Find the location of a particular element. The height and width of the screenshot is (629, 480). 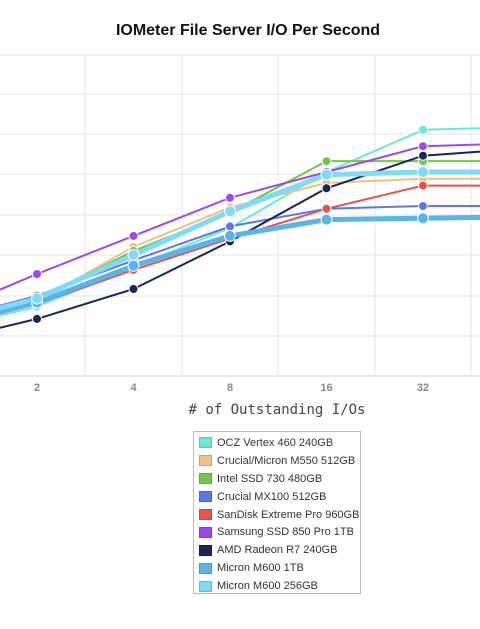

legend-item: AMD Radeon R7 240GB is located at coordinates (279, 550).